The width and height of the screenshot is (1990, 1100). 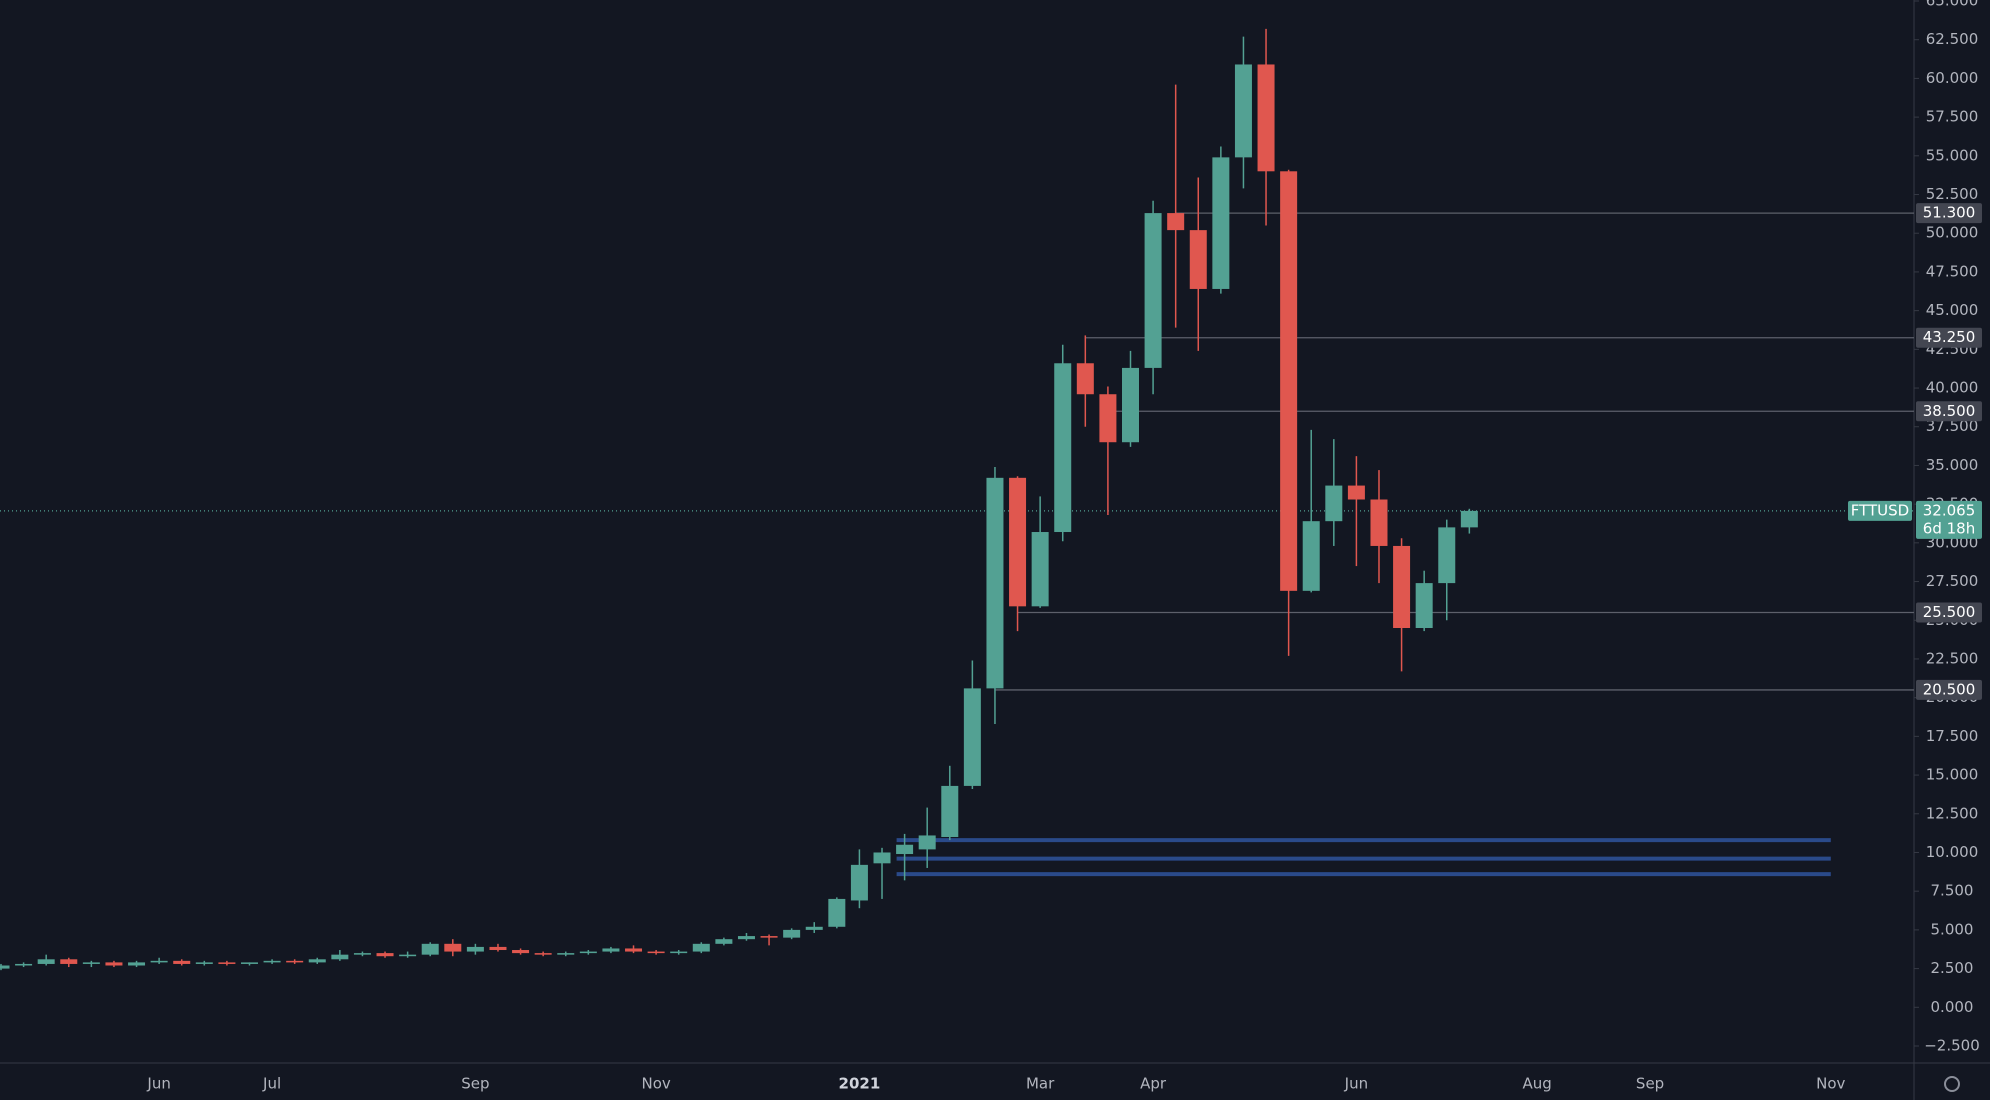 I want to click on symbol-label: FTTUSD, so click(x=1880, y=510).